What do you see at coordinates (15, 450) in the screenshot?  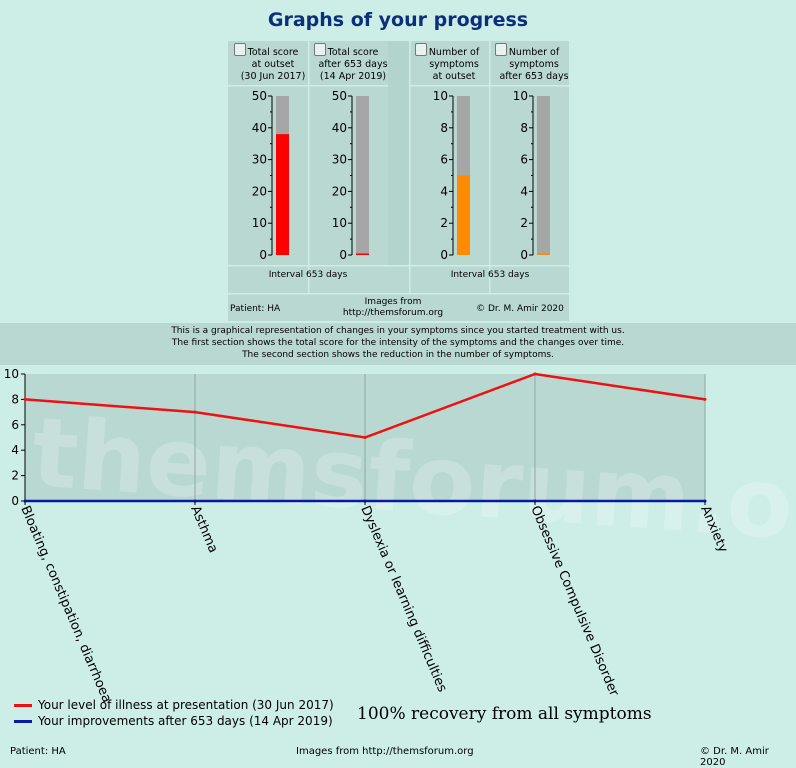 I see `y-tick-label: 4` at bounding box center [15, 450].